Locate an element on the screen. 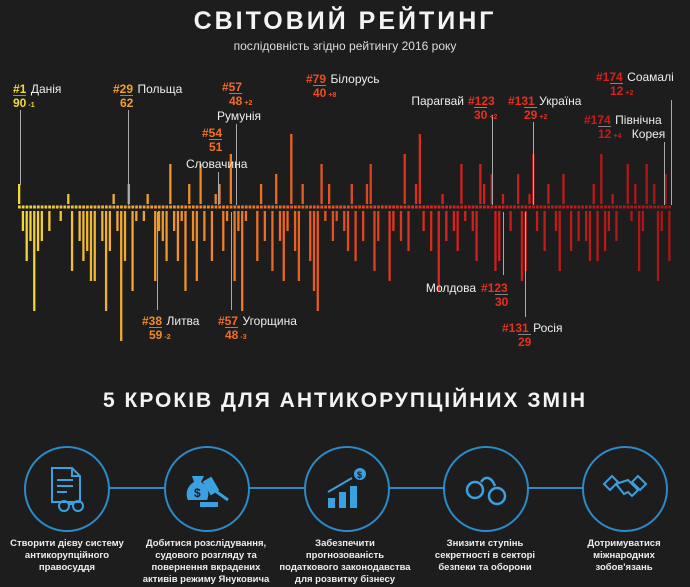 The image size is (690, 587). annotation-ukraine: #131 Україна 29 +2 is located at coordinates (545, 108).